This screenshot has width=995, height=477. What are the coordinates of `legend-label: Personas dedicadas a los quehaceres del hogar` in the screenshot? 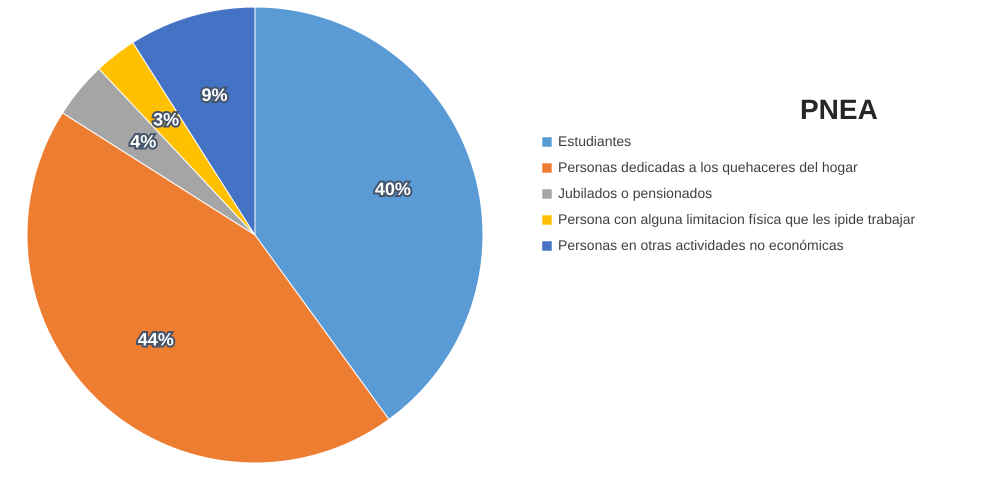 It's located at (708, 167).